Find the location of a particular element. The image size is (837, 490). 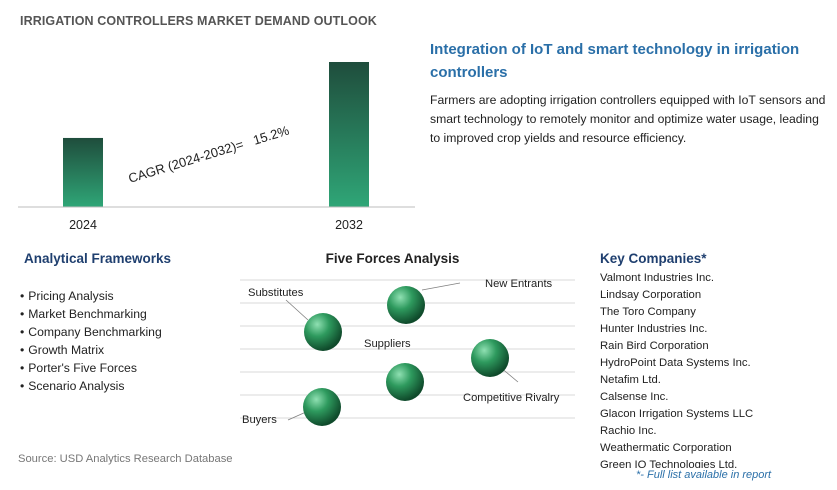

company-item: Calsense Inc. is located at coordinates (634, 397).